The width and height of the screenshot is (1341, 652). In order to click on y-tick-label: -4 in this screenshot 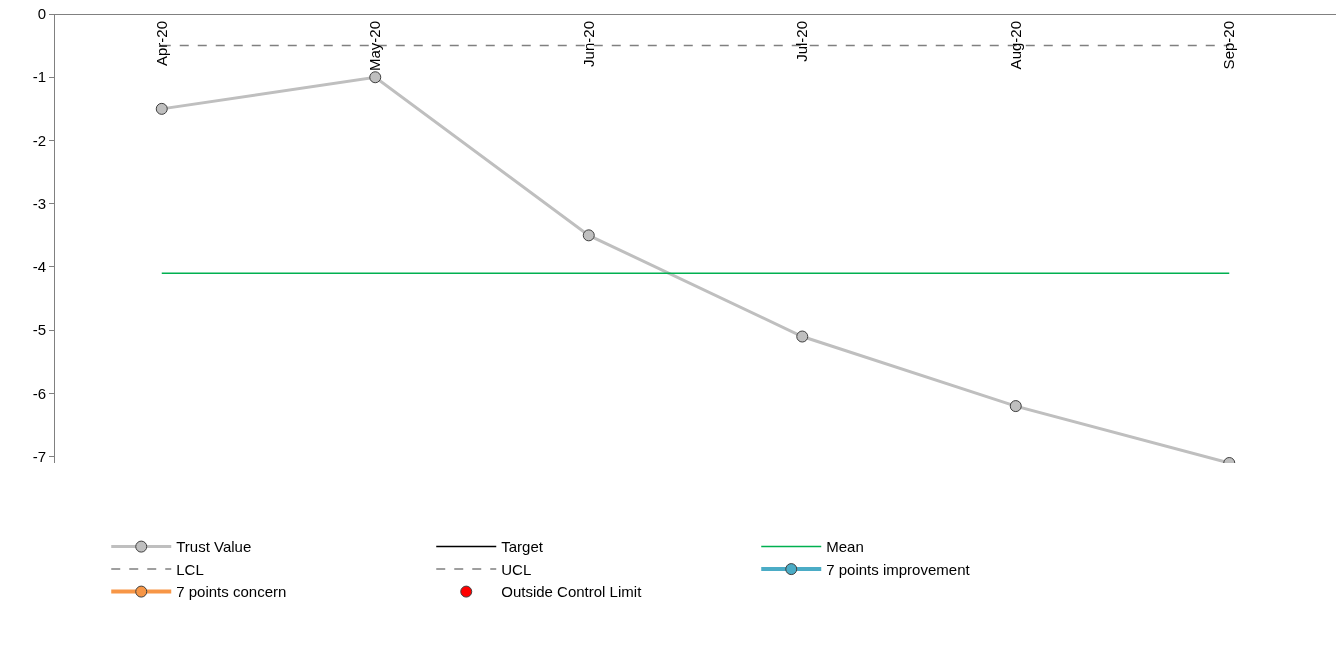, I will do `click(39, 267)`.